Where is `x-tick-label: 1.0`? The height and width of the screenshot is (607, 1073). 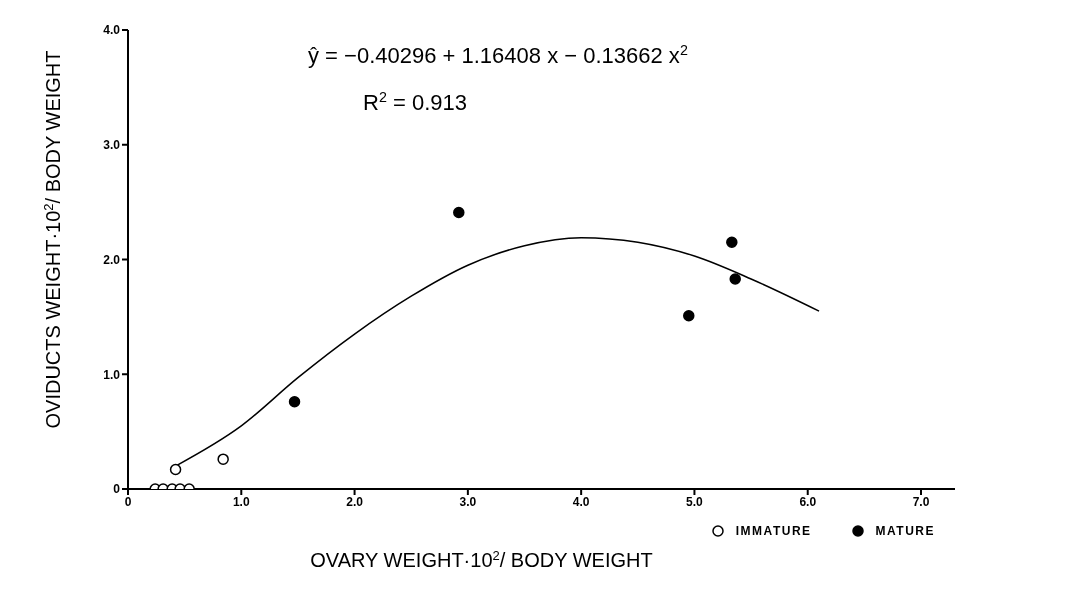 x-tick-label: 1.0 is located at coordinates (241, 501).